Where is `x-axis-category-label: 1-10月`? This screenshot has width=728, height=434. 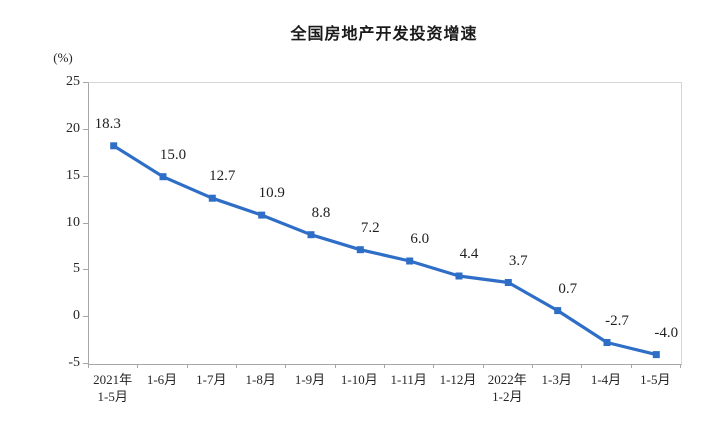 x-axis-category-label: 1-10月 is located at coordinates (359, 379).